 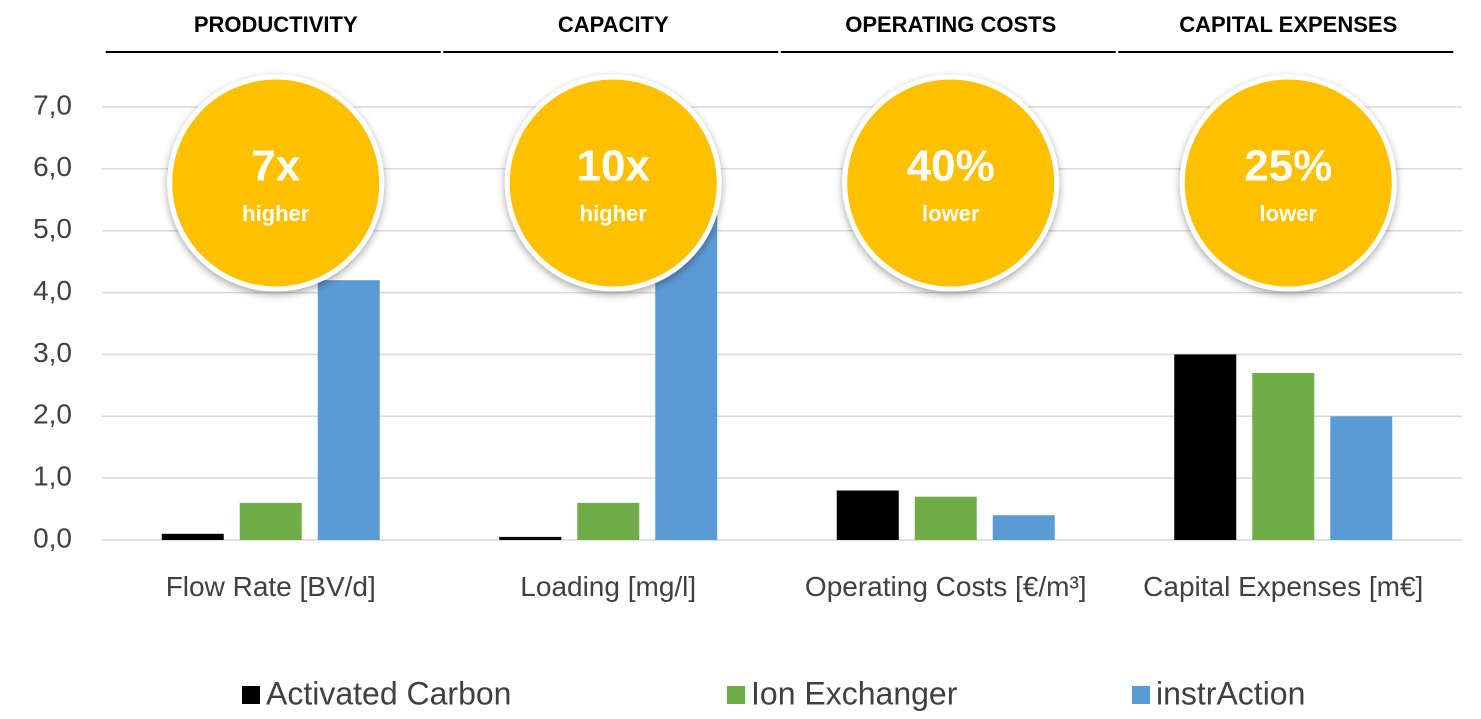 I want to click on legend-label: Activated Carbon, so click(x=388, y=693).